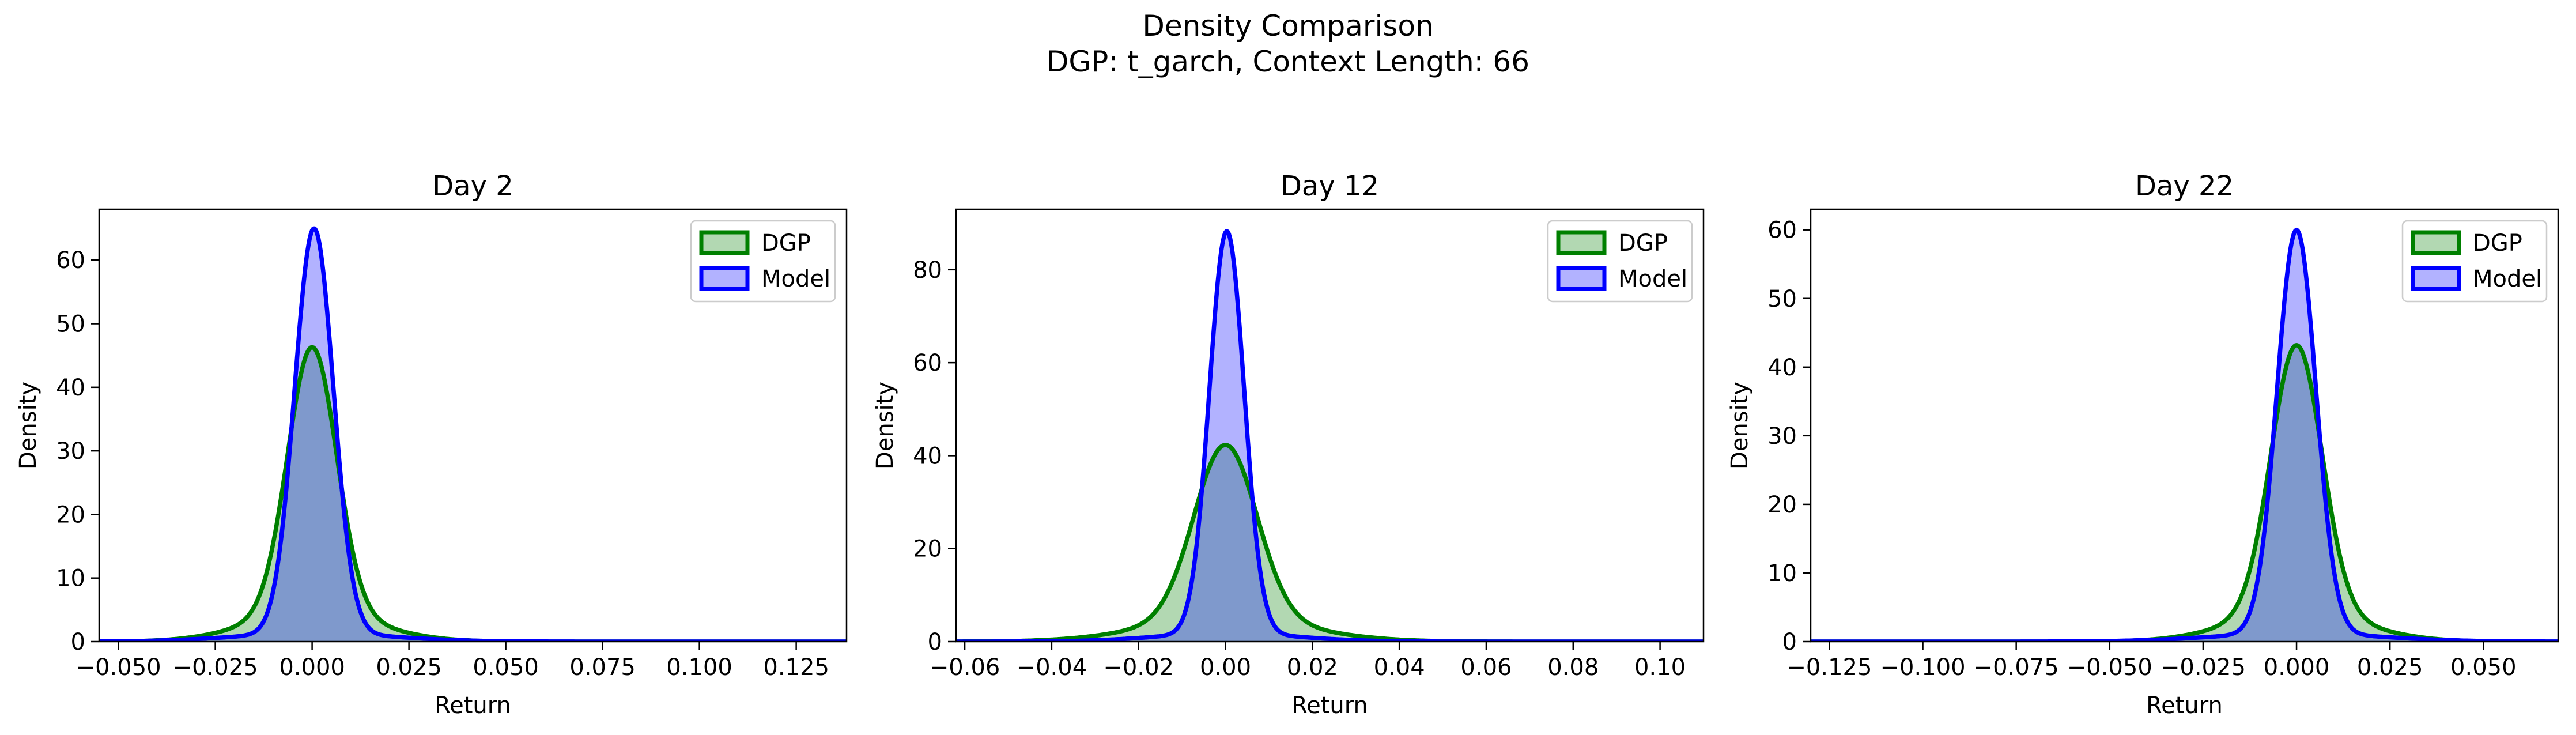  Describe the element at coordinates (1923, 667) in the screenshot. I see `x-tick-label: −0.100` at that location.